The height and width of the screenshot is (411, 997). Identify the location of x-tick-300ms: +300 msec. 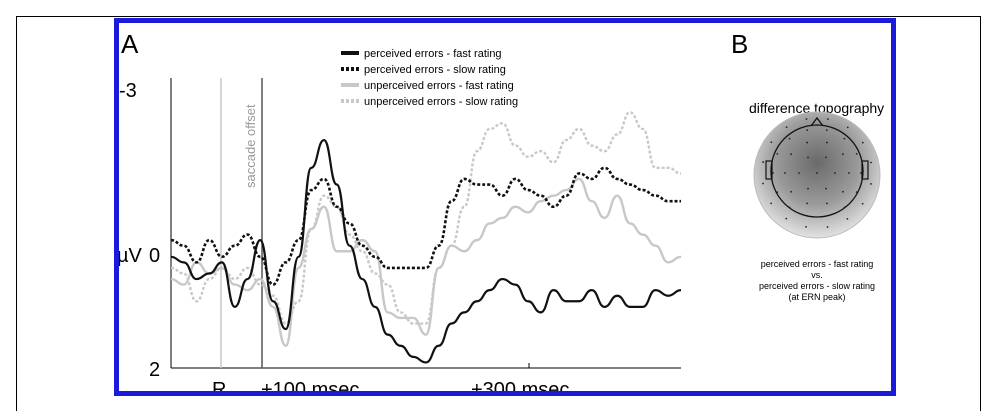
(520, 385).